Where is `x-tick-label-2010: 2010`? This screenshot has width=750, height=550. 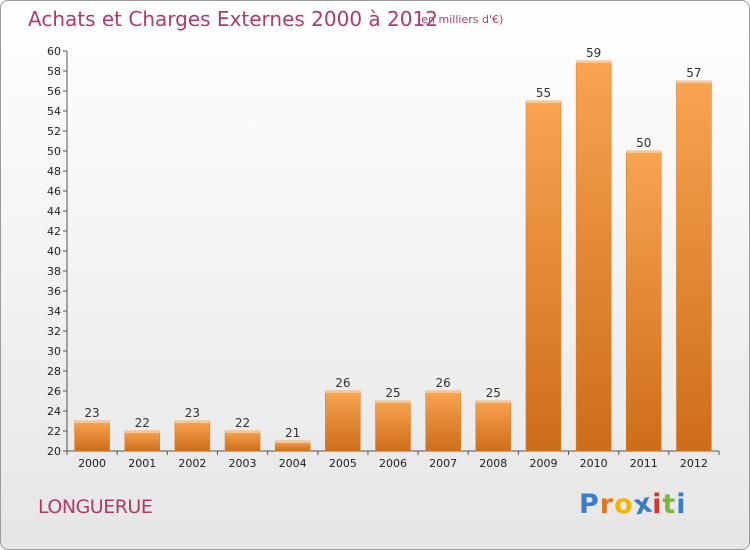
x-tick-label-2010: 2010 is located at coordinates (594, 463).